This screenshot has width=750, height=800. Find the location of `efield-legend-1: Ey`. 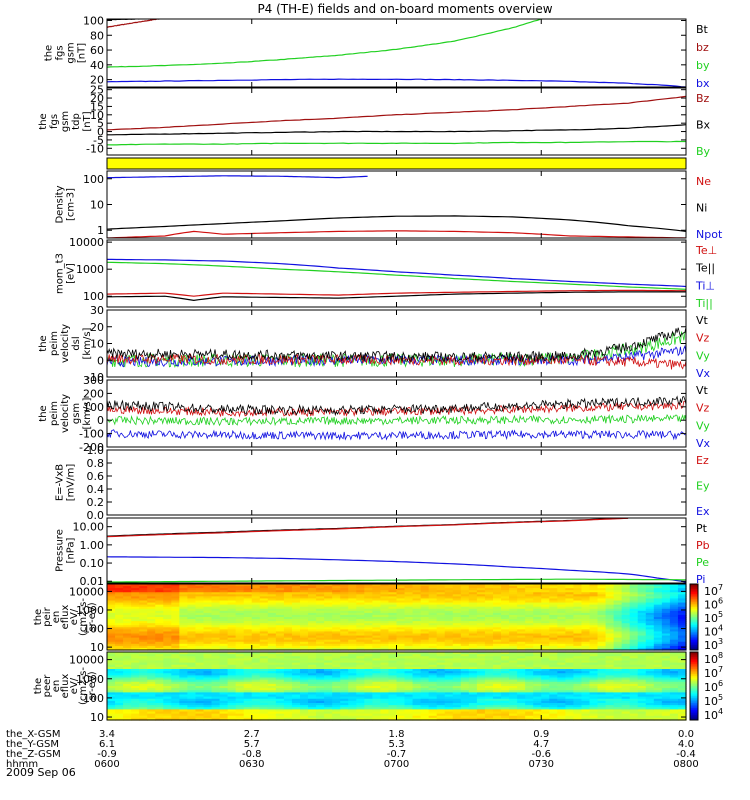

efield-legend-1: Ey is located at coordinates (703, 486).